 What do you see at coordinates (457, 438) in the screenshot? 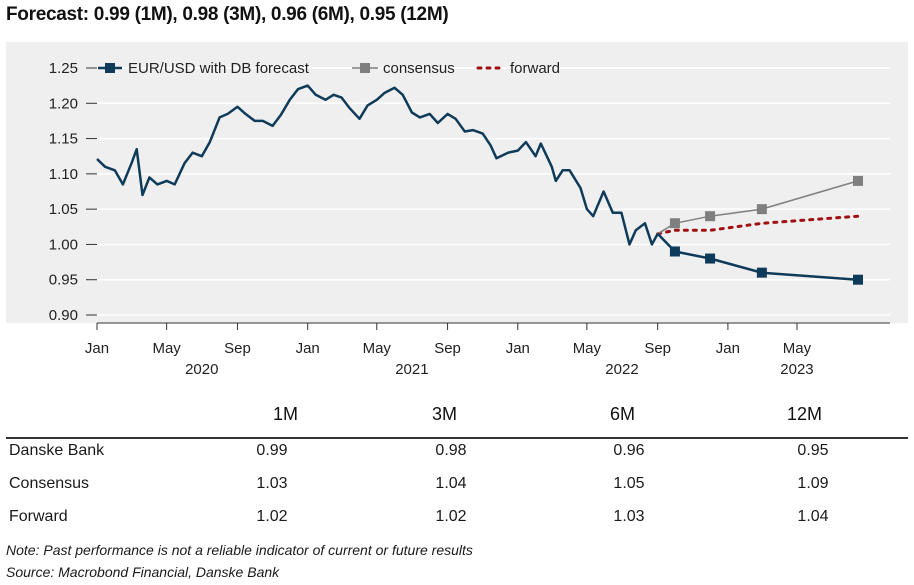
I see `table-header-rule` at bounding box center [457, 438].